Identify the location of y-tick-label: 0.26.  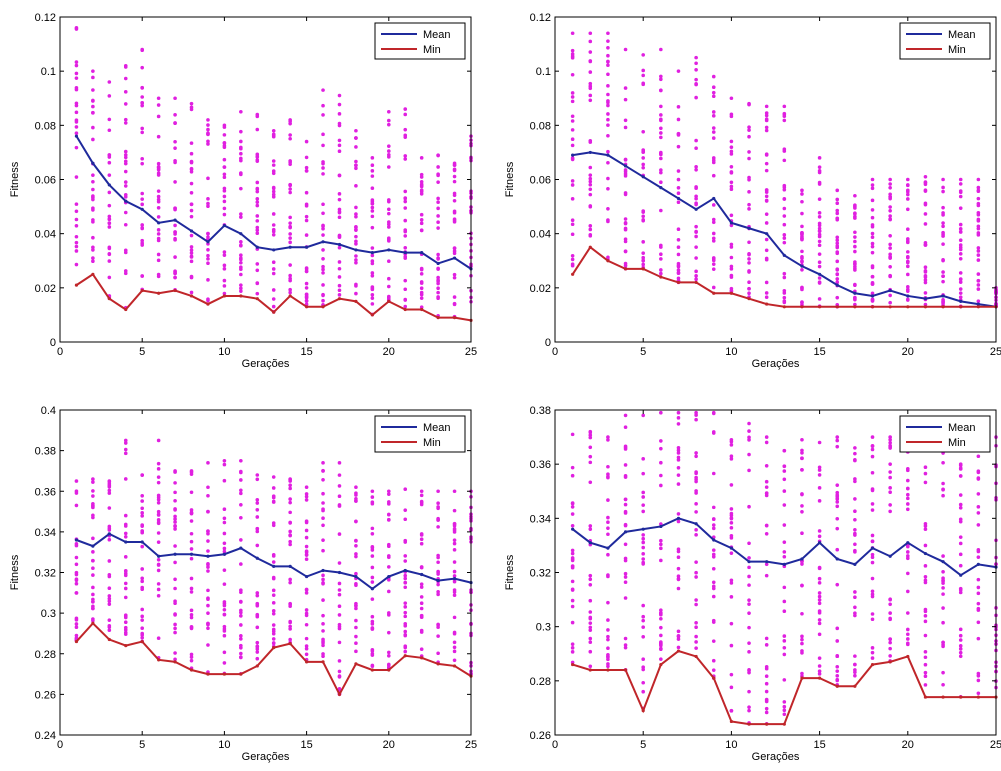
(540, 736).